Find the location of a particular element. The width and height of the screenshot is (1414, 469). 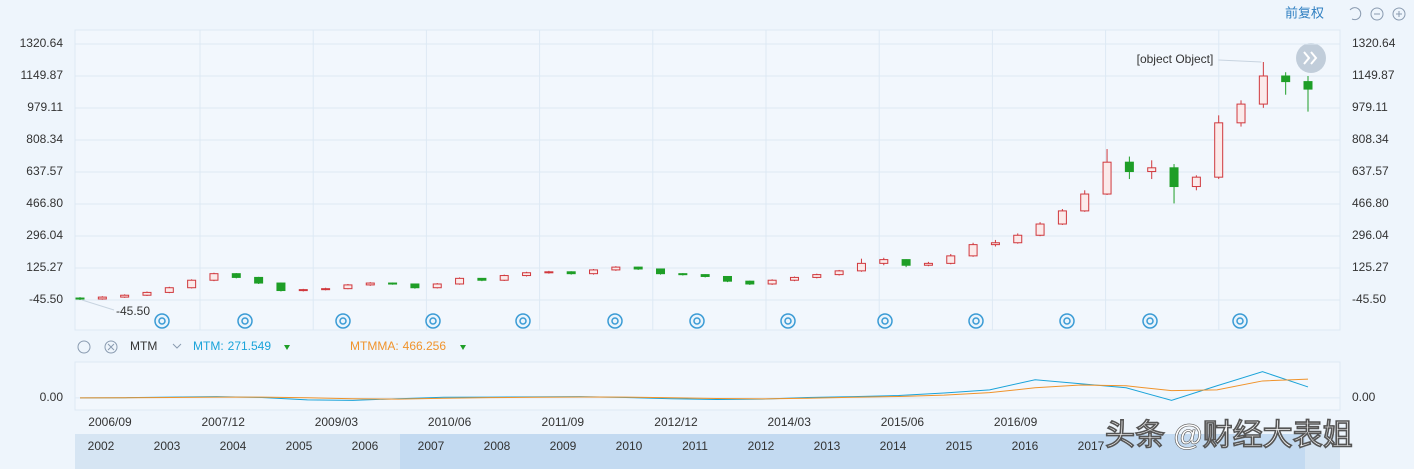

y-tick-label: 637.57 is located at coordinates (44, 171).